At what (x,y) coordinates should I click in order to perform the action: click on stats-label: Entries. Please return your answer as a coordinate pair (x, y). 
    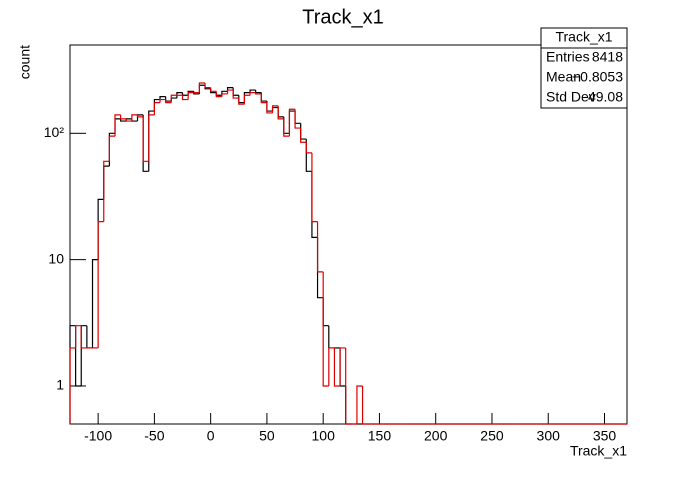
    Looking at the image, I should click on (568, 57).